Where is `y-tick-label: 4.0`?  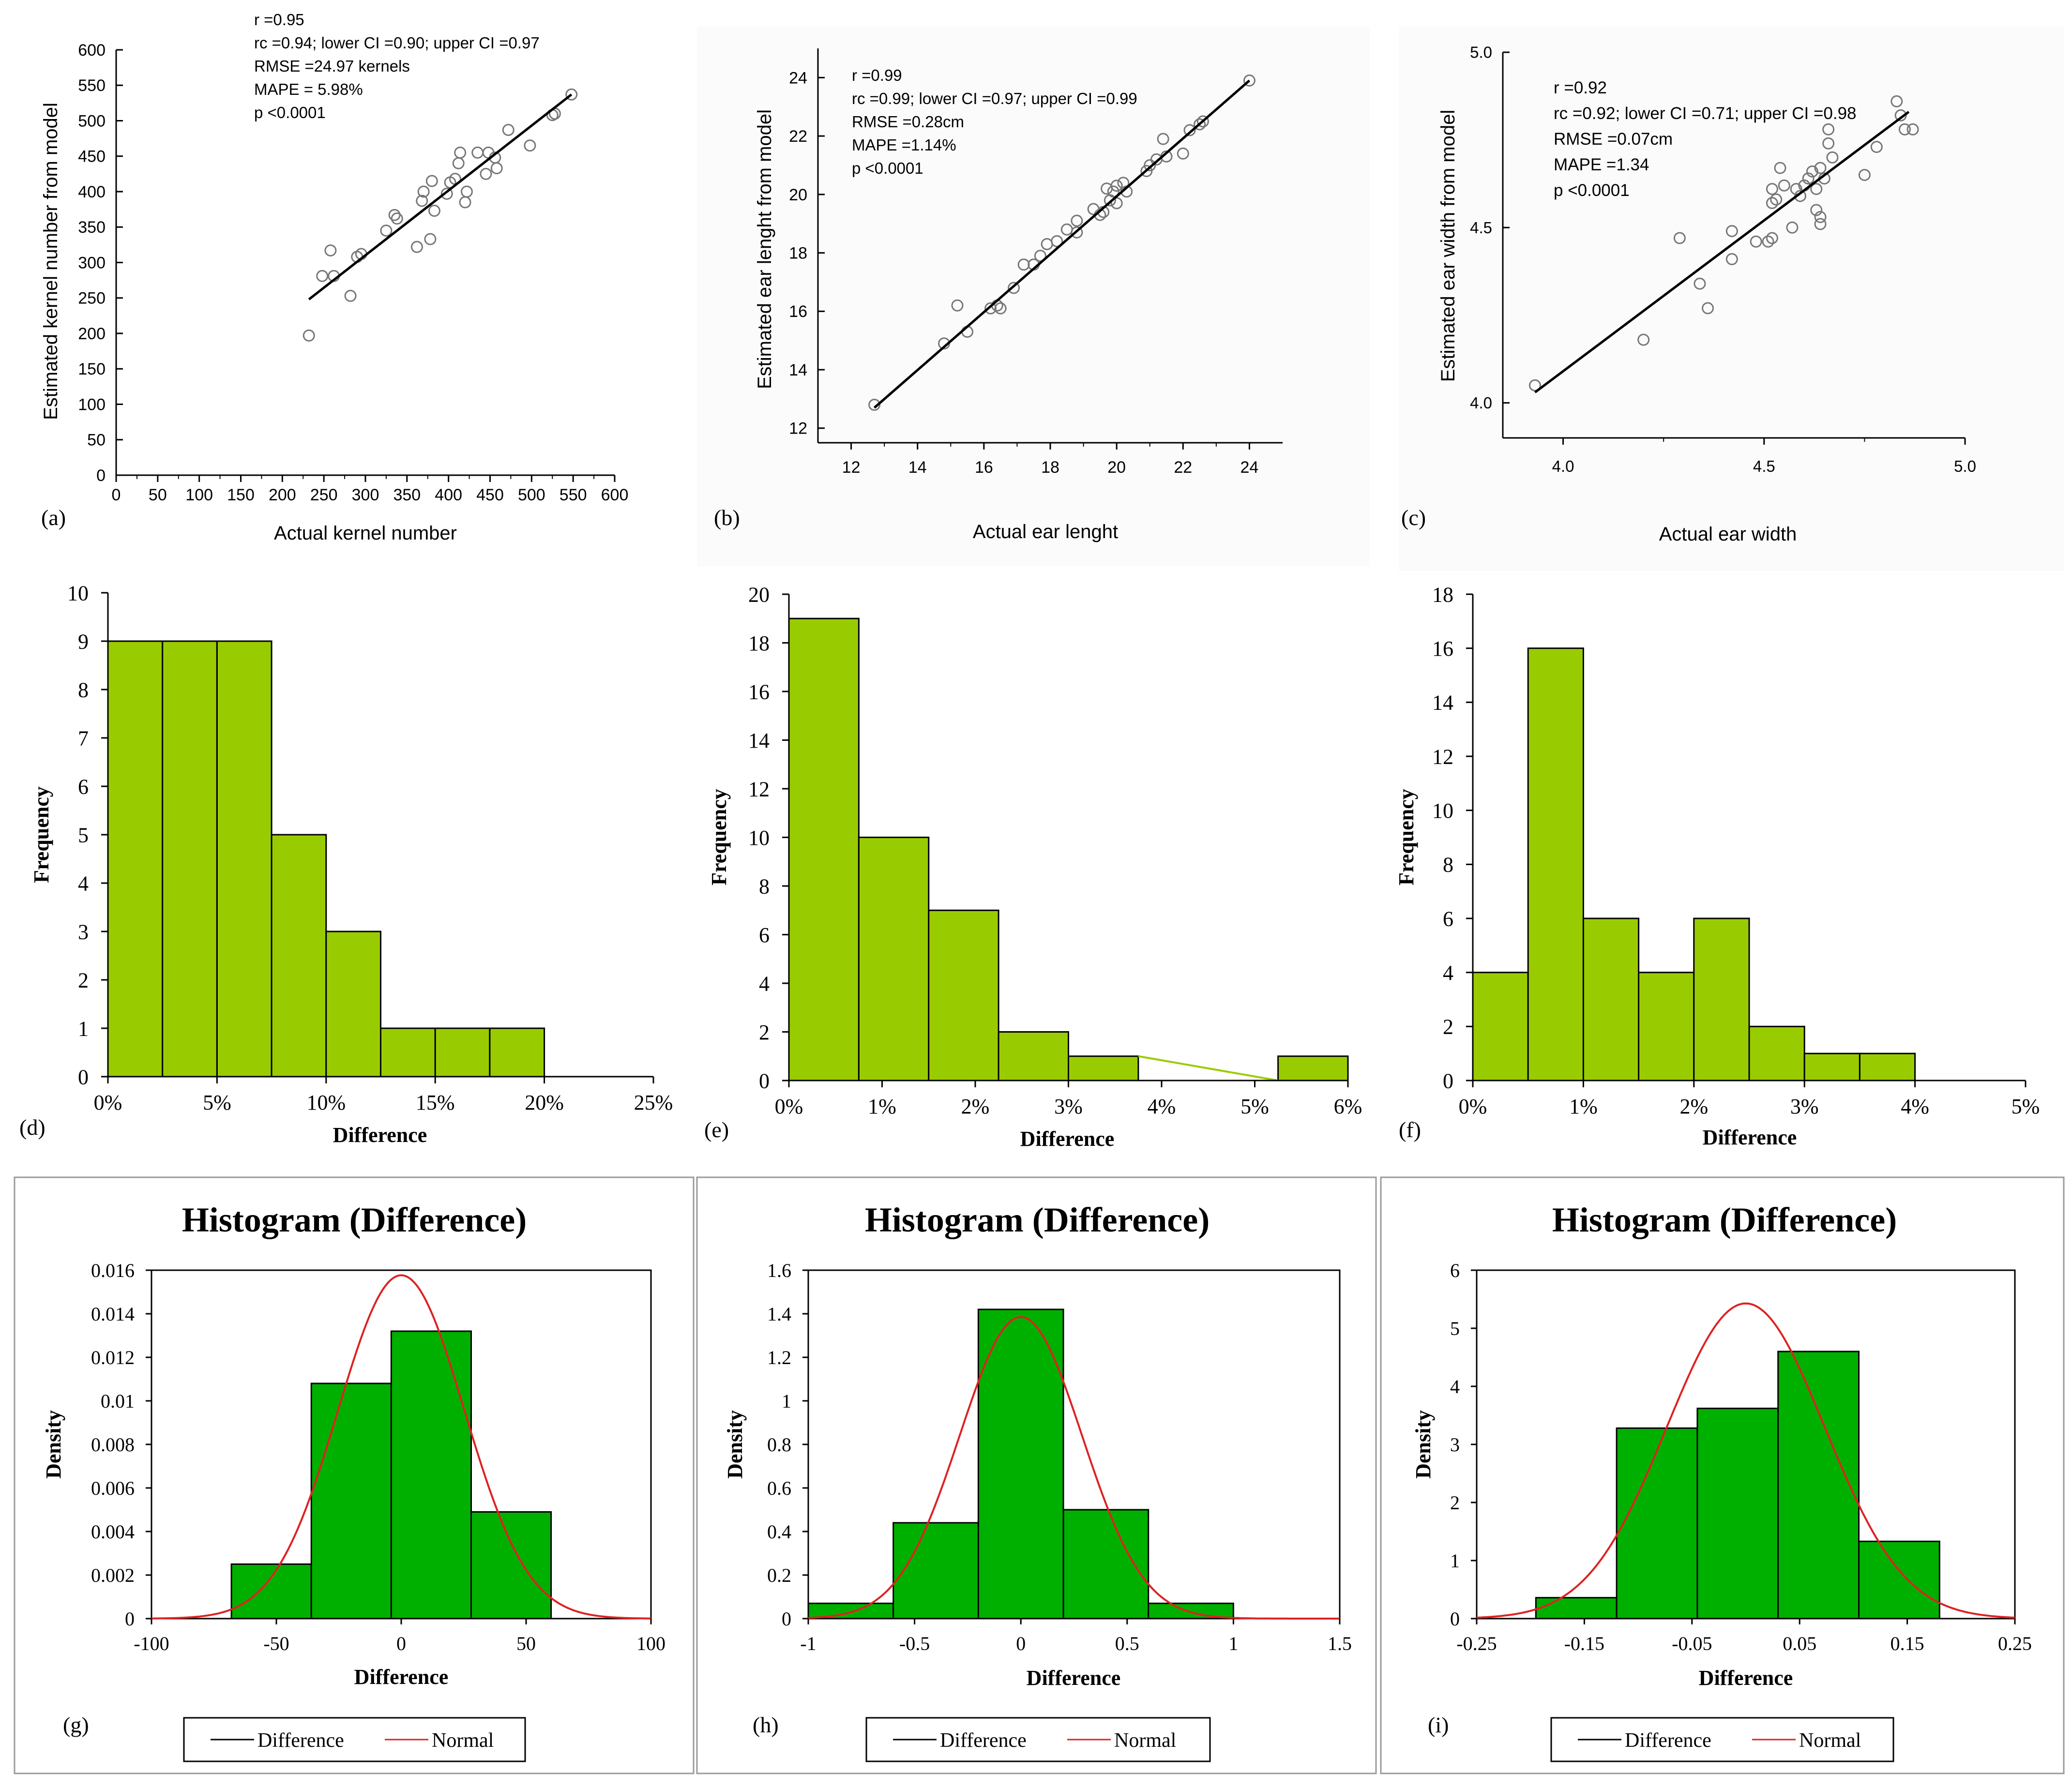
y-tick-label: 4.0 is located at coordinates (1481, 403).